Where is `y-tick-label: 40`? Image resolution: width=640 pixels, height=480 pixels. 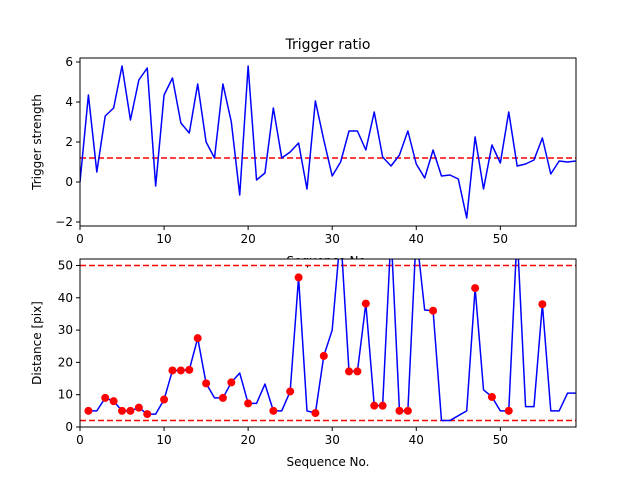
y-tick-label: 40 is located at coordinates (65, 298).